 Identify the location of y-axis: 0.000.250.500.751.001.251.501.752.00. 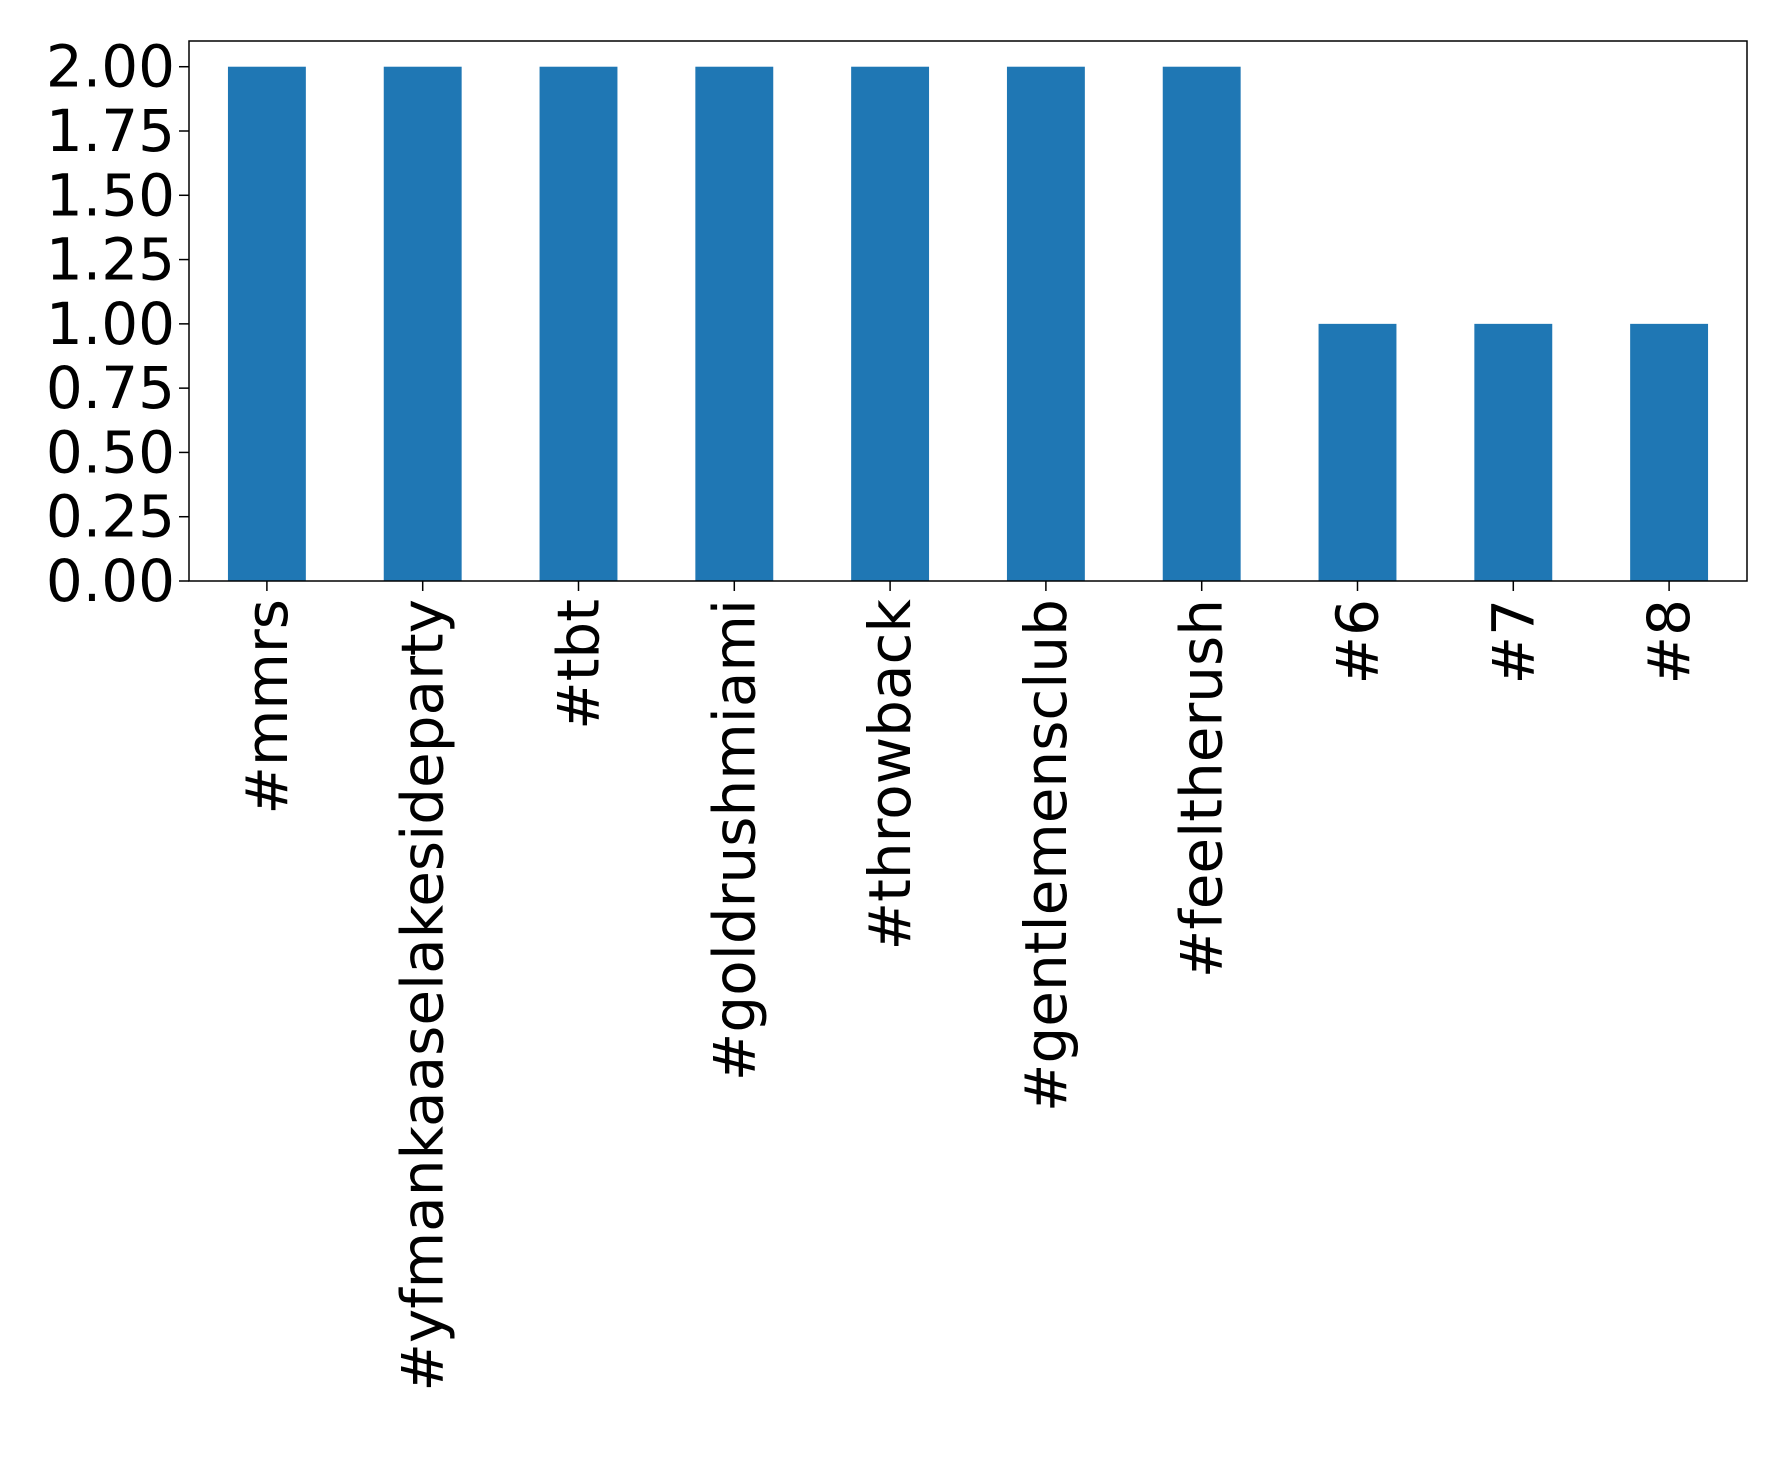
(117, 324).